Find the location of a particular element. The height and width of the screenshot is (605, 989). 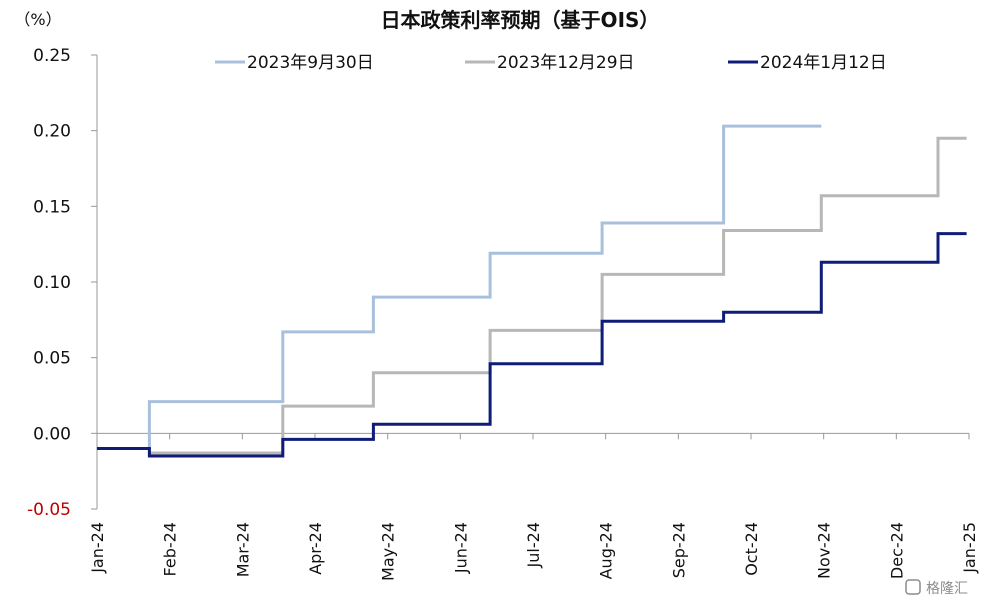

x-tick-label: Jul-24 is located at coordinates (533, 545).